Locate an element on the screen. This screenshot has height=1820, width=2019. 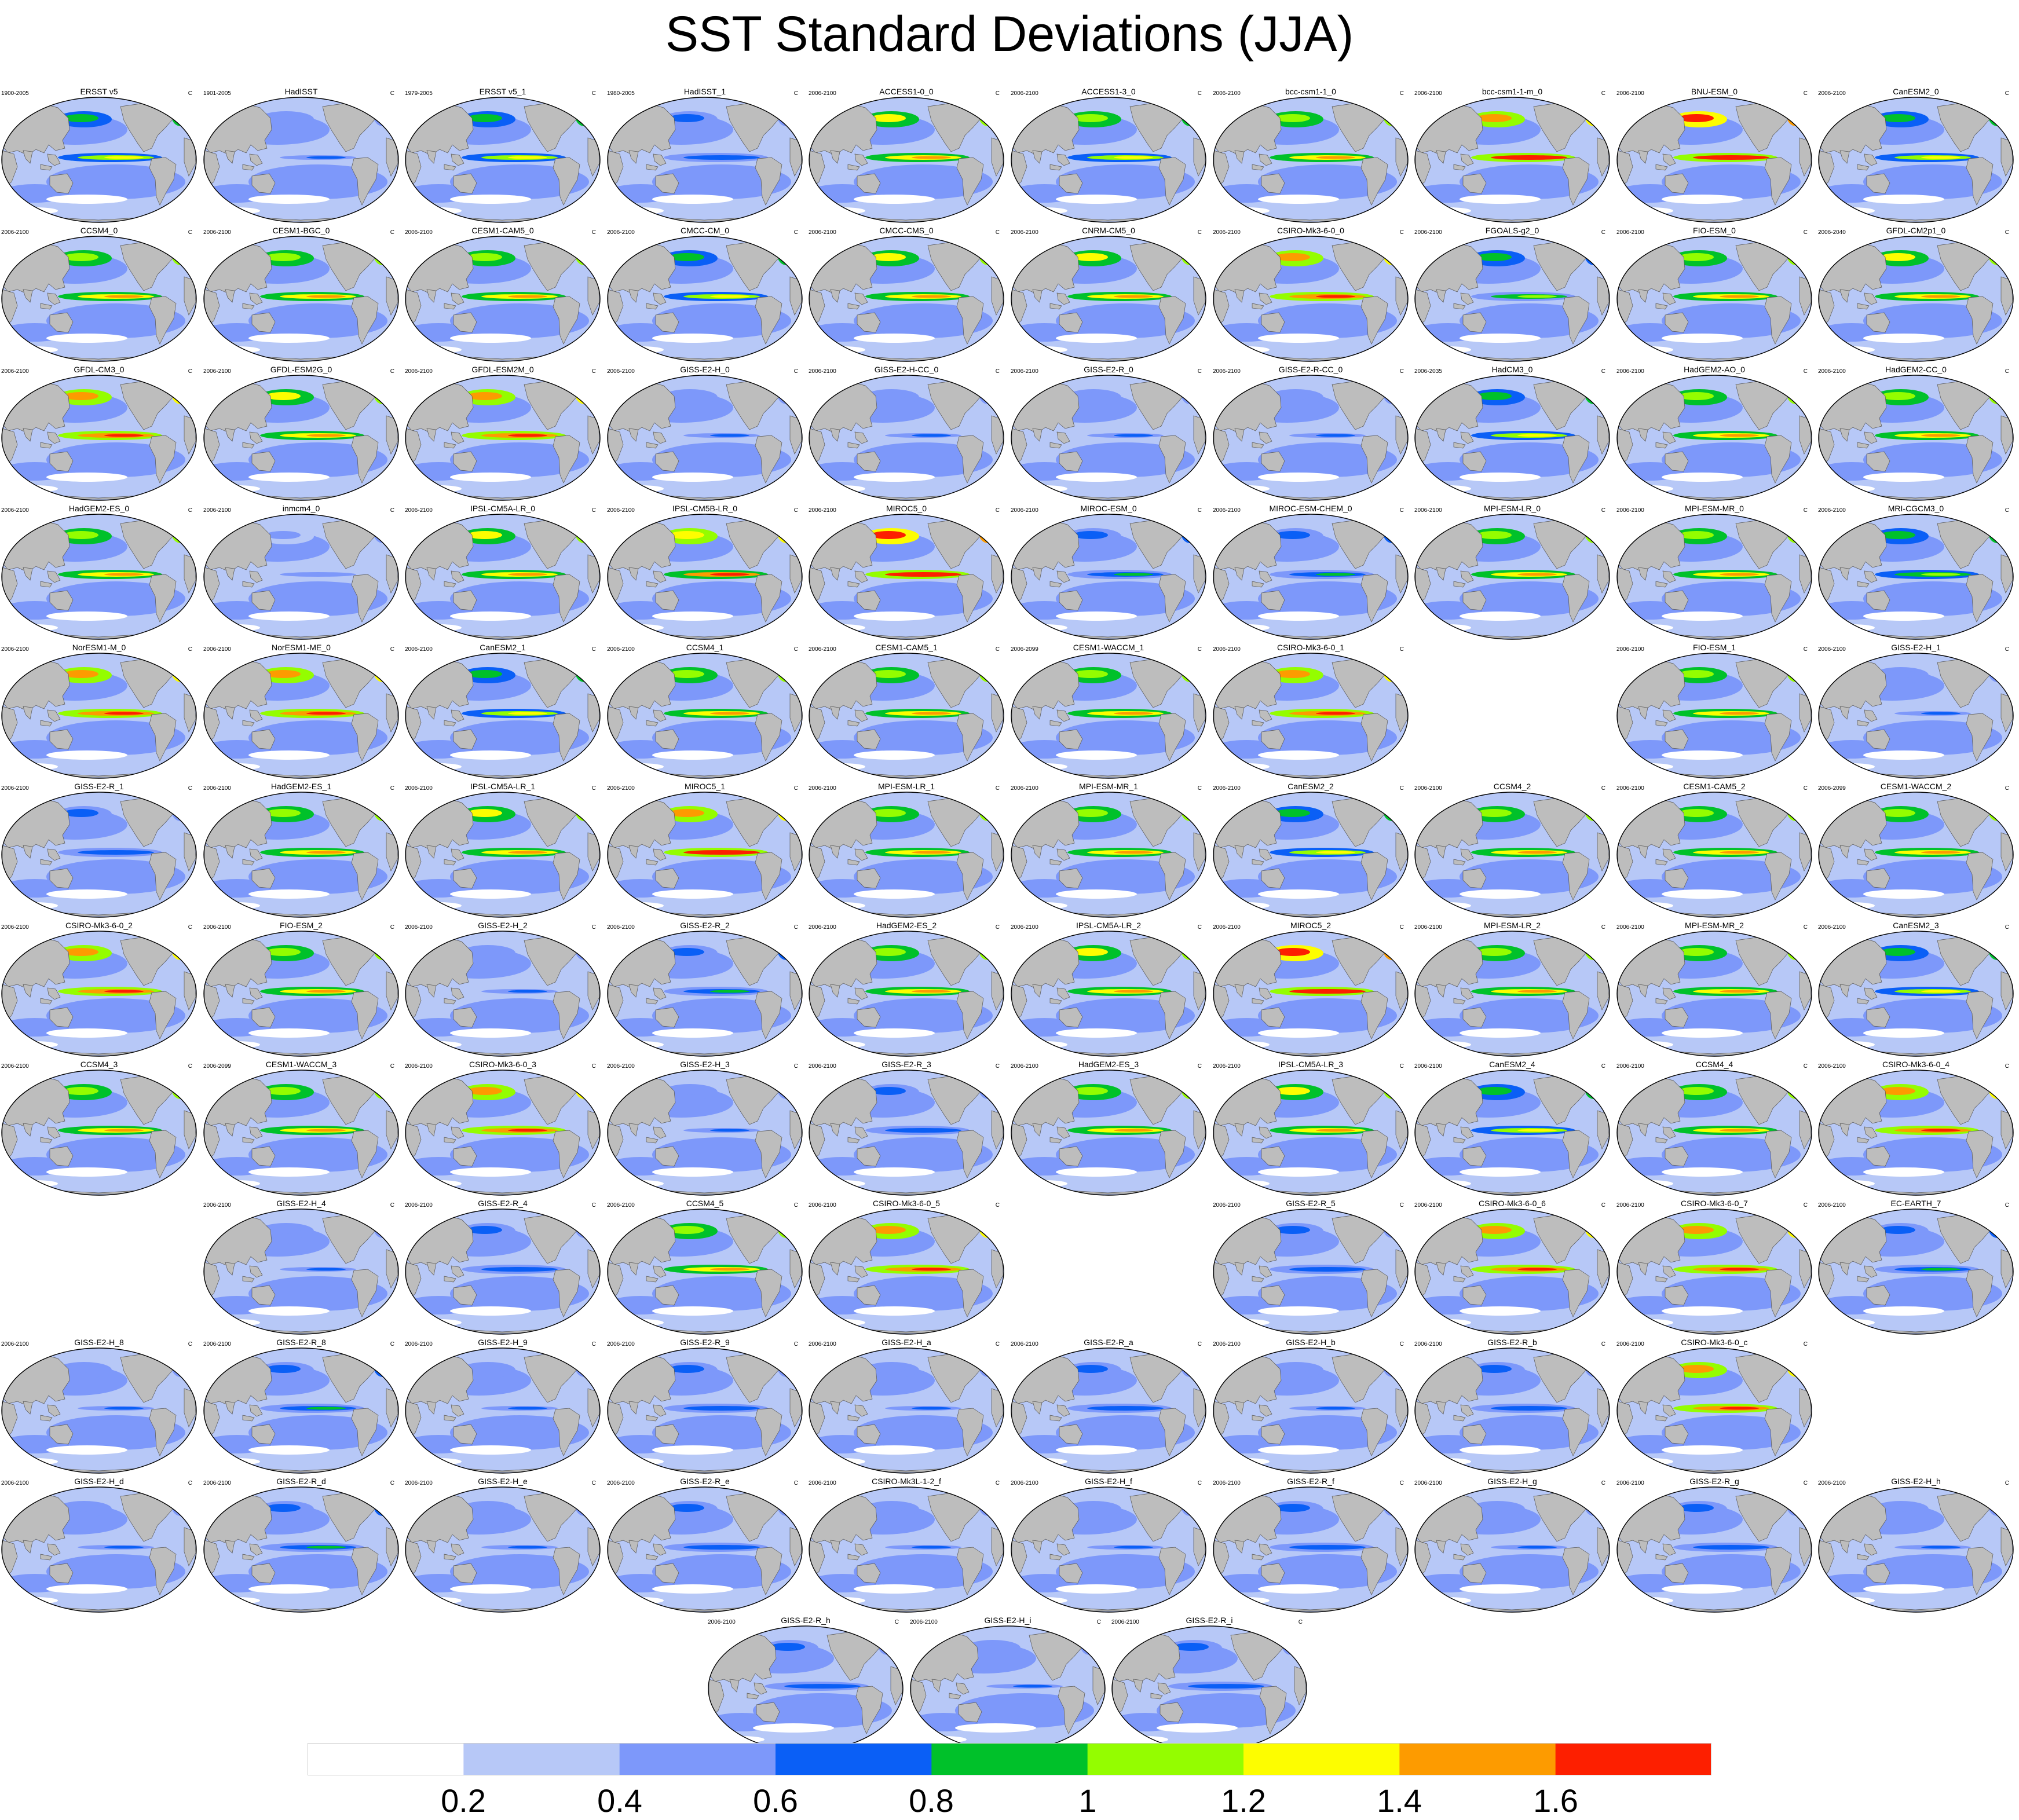
map-panel: FIO-ESM_2 2006-2100 C is located at coordinates (301, 990).